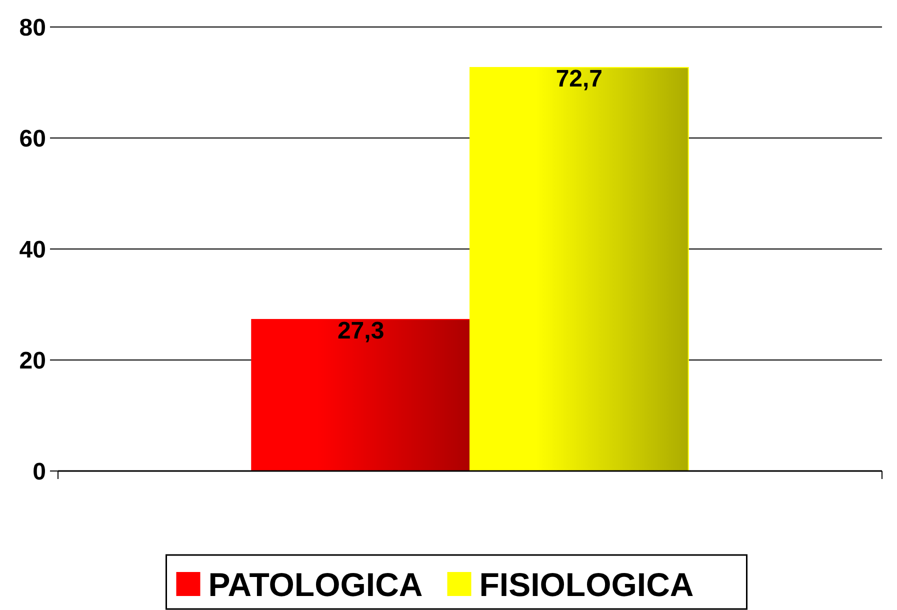  Describe the element at coordinates (32, 360) in the screenshot. I see `y-tick-label: 20` at that location.